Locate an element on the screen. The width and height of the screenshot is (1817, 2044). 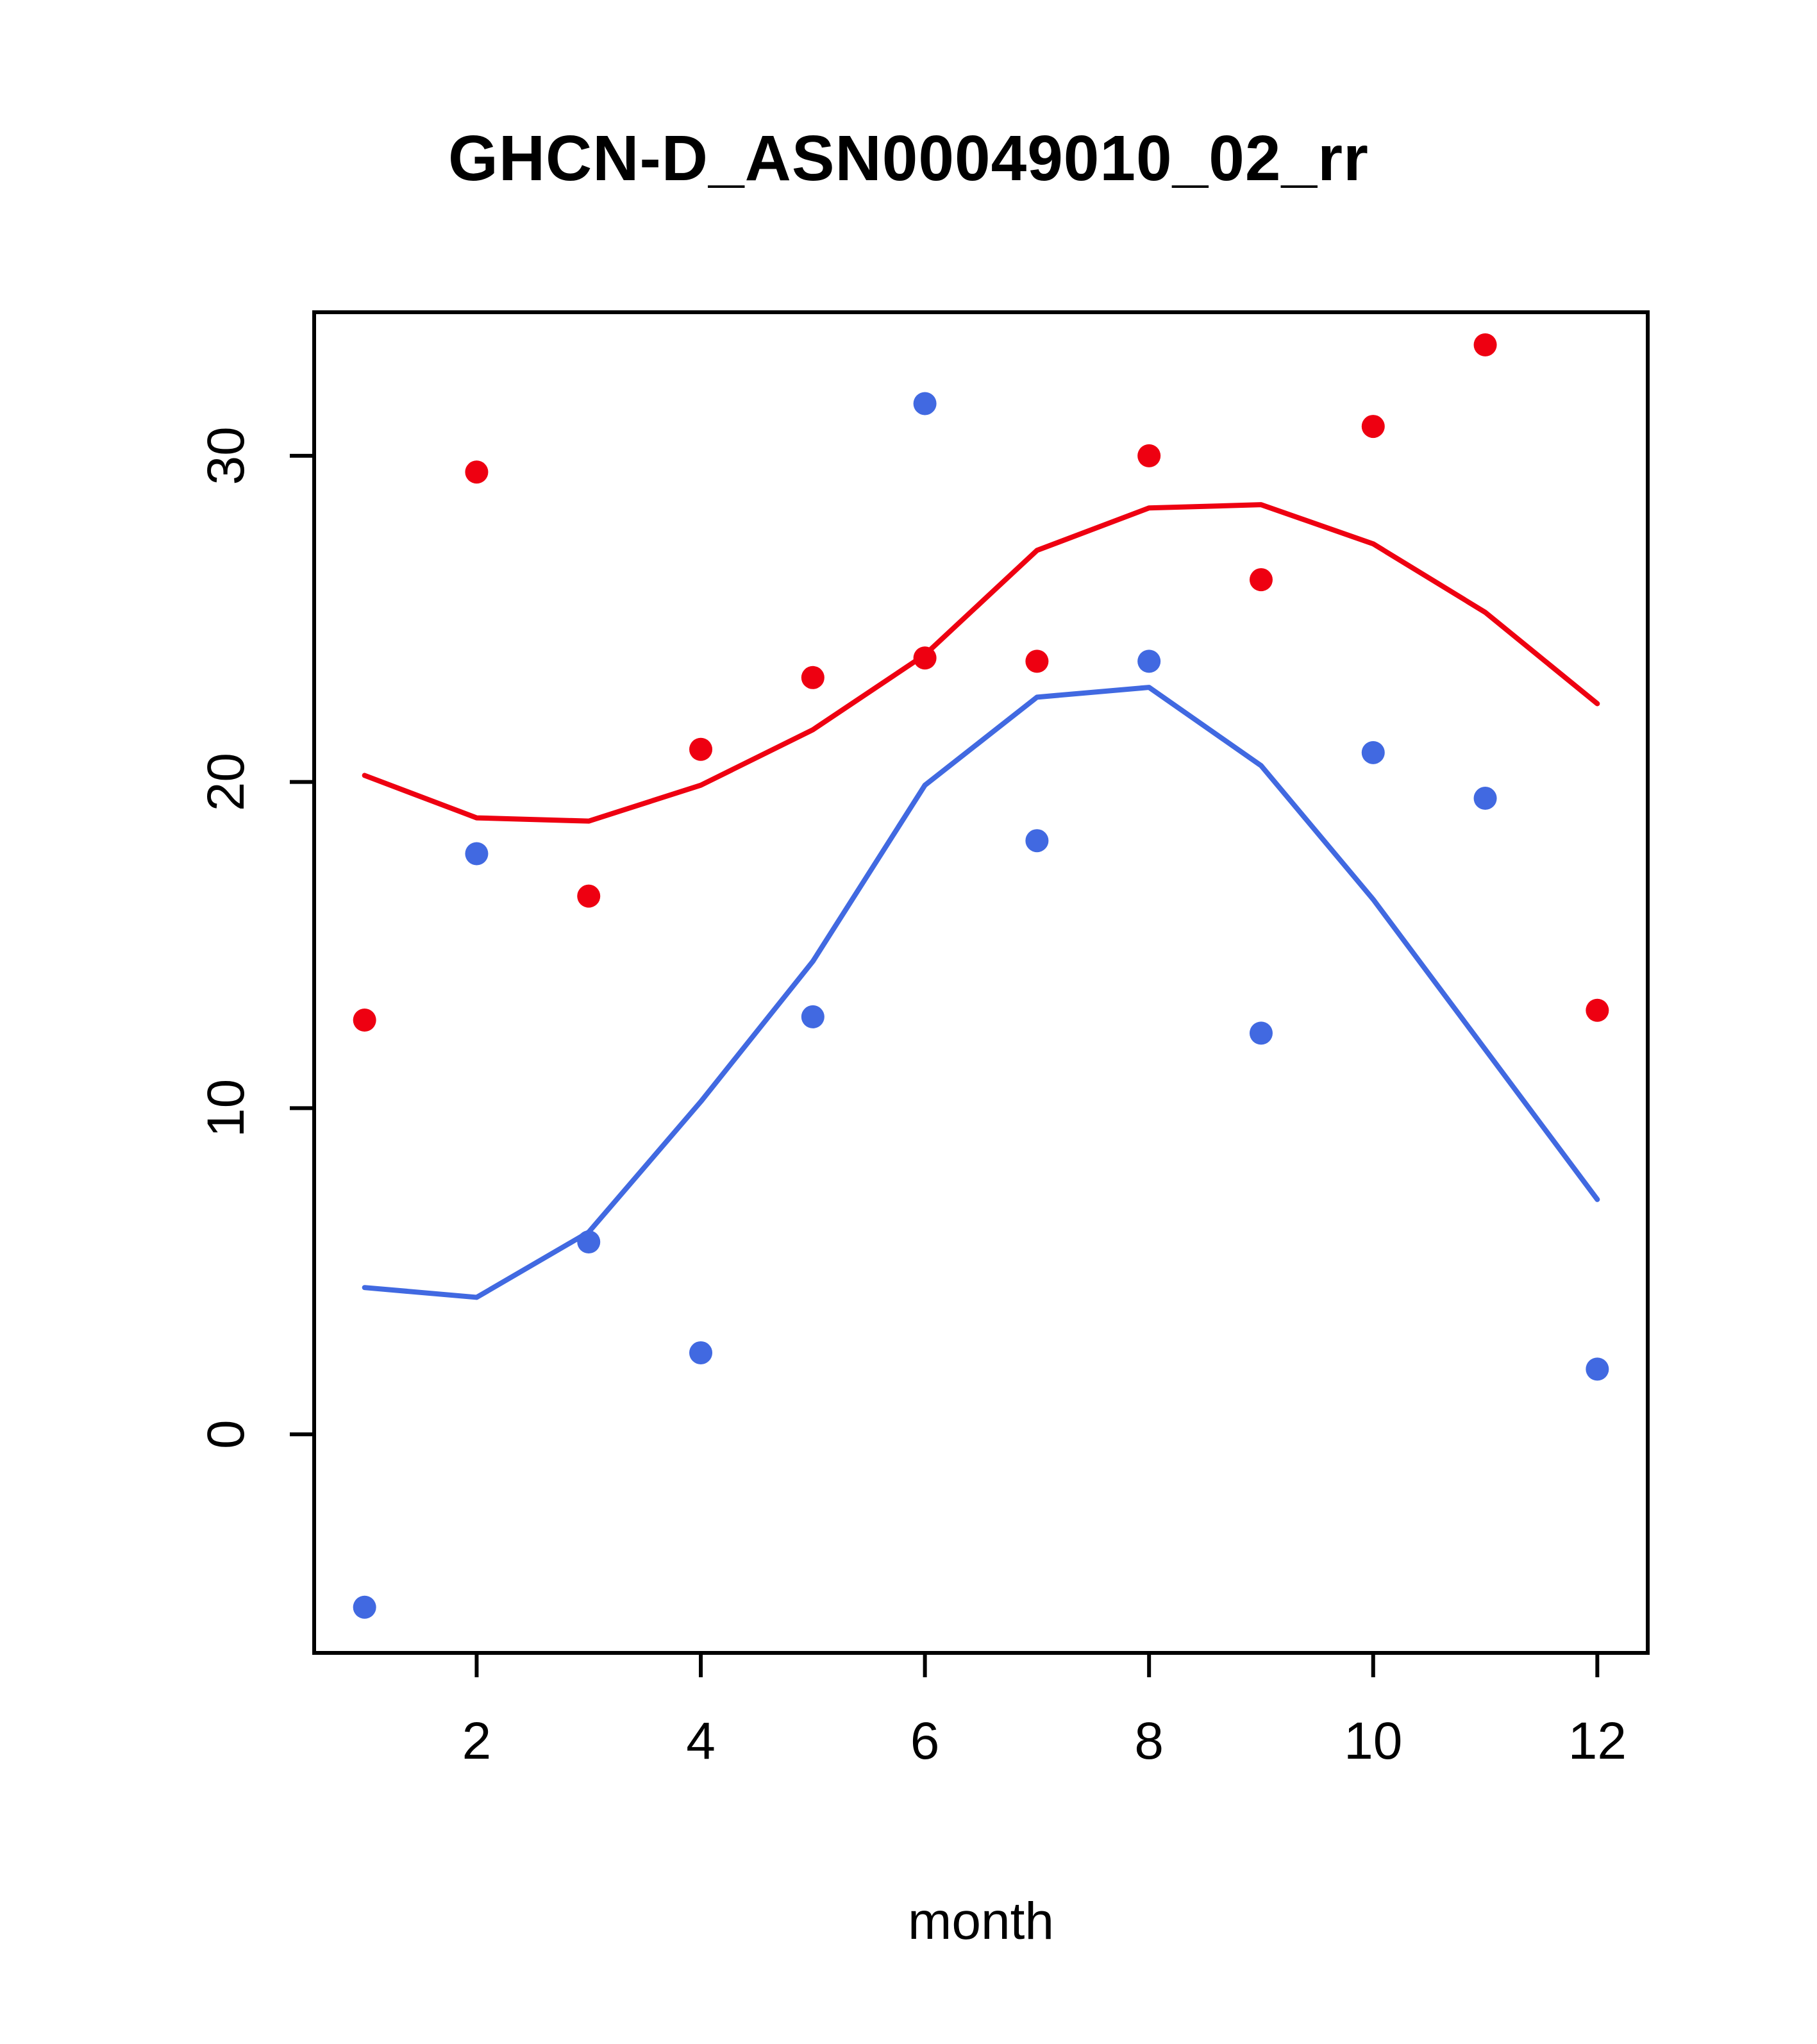
chart-title: GHCN-D_ASN00049010_02_rr is located at coordinates (908, 158).